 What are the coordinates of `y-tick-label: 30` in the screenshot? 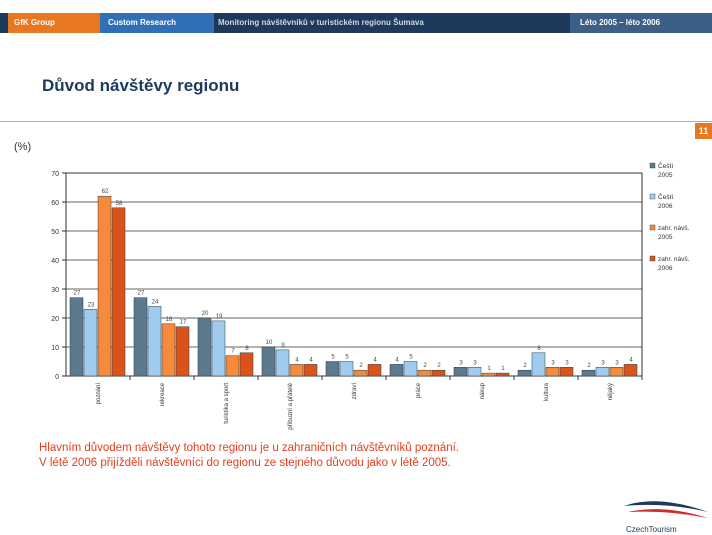 It's located at (55, 290).